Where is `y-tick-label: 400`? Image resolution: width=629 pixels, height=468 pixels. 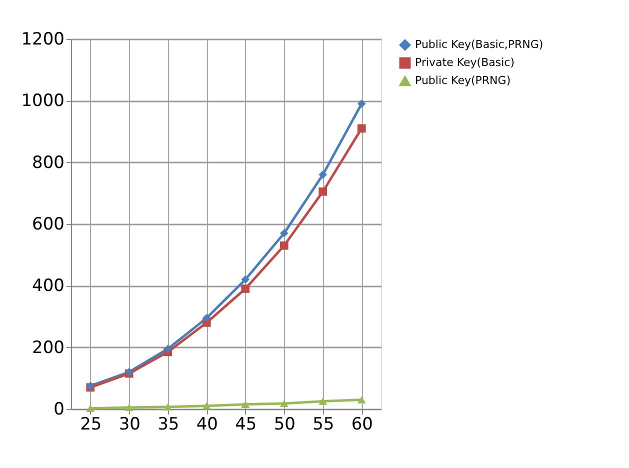 y-tick-label: 400 is located at coordinates (48, 286).